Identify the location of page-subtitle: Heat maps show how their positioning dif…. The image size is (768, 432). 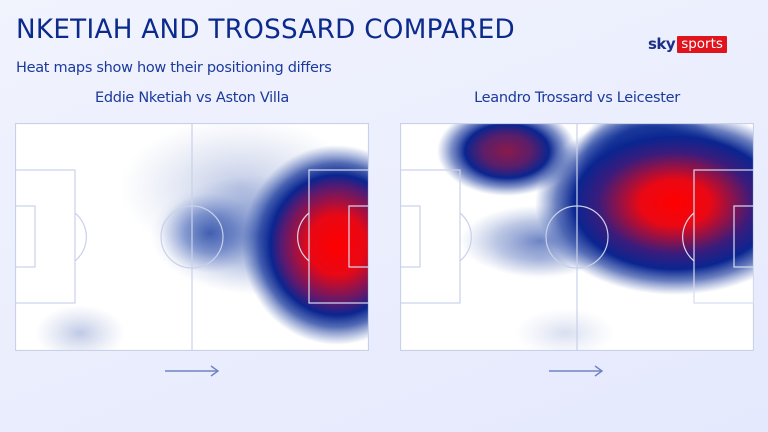
(174, 68).